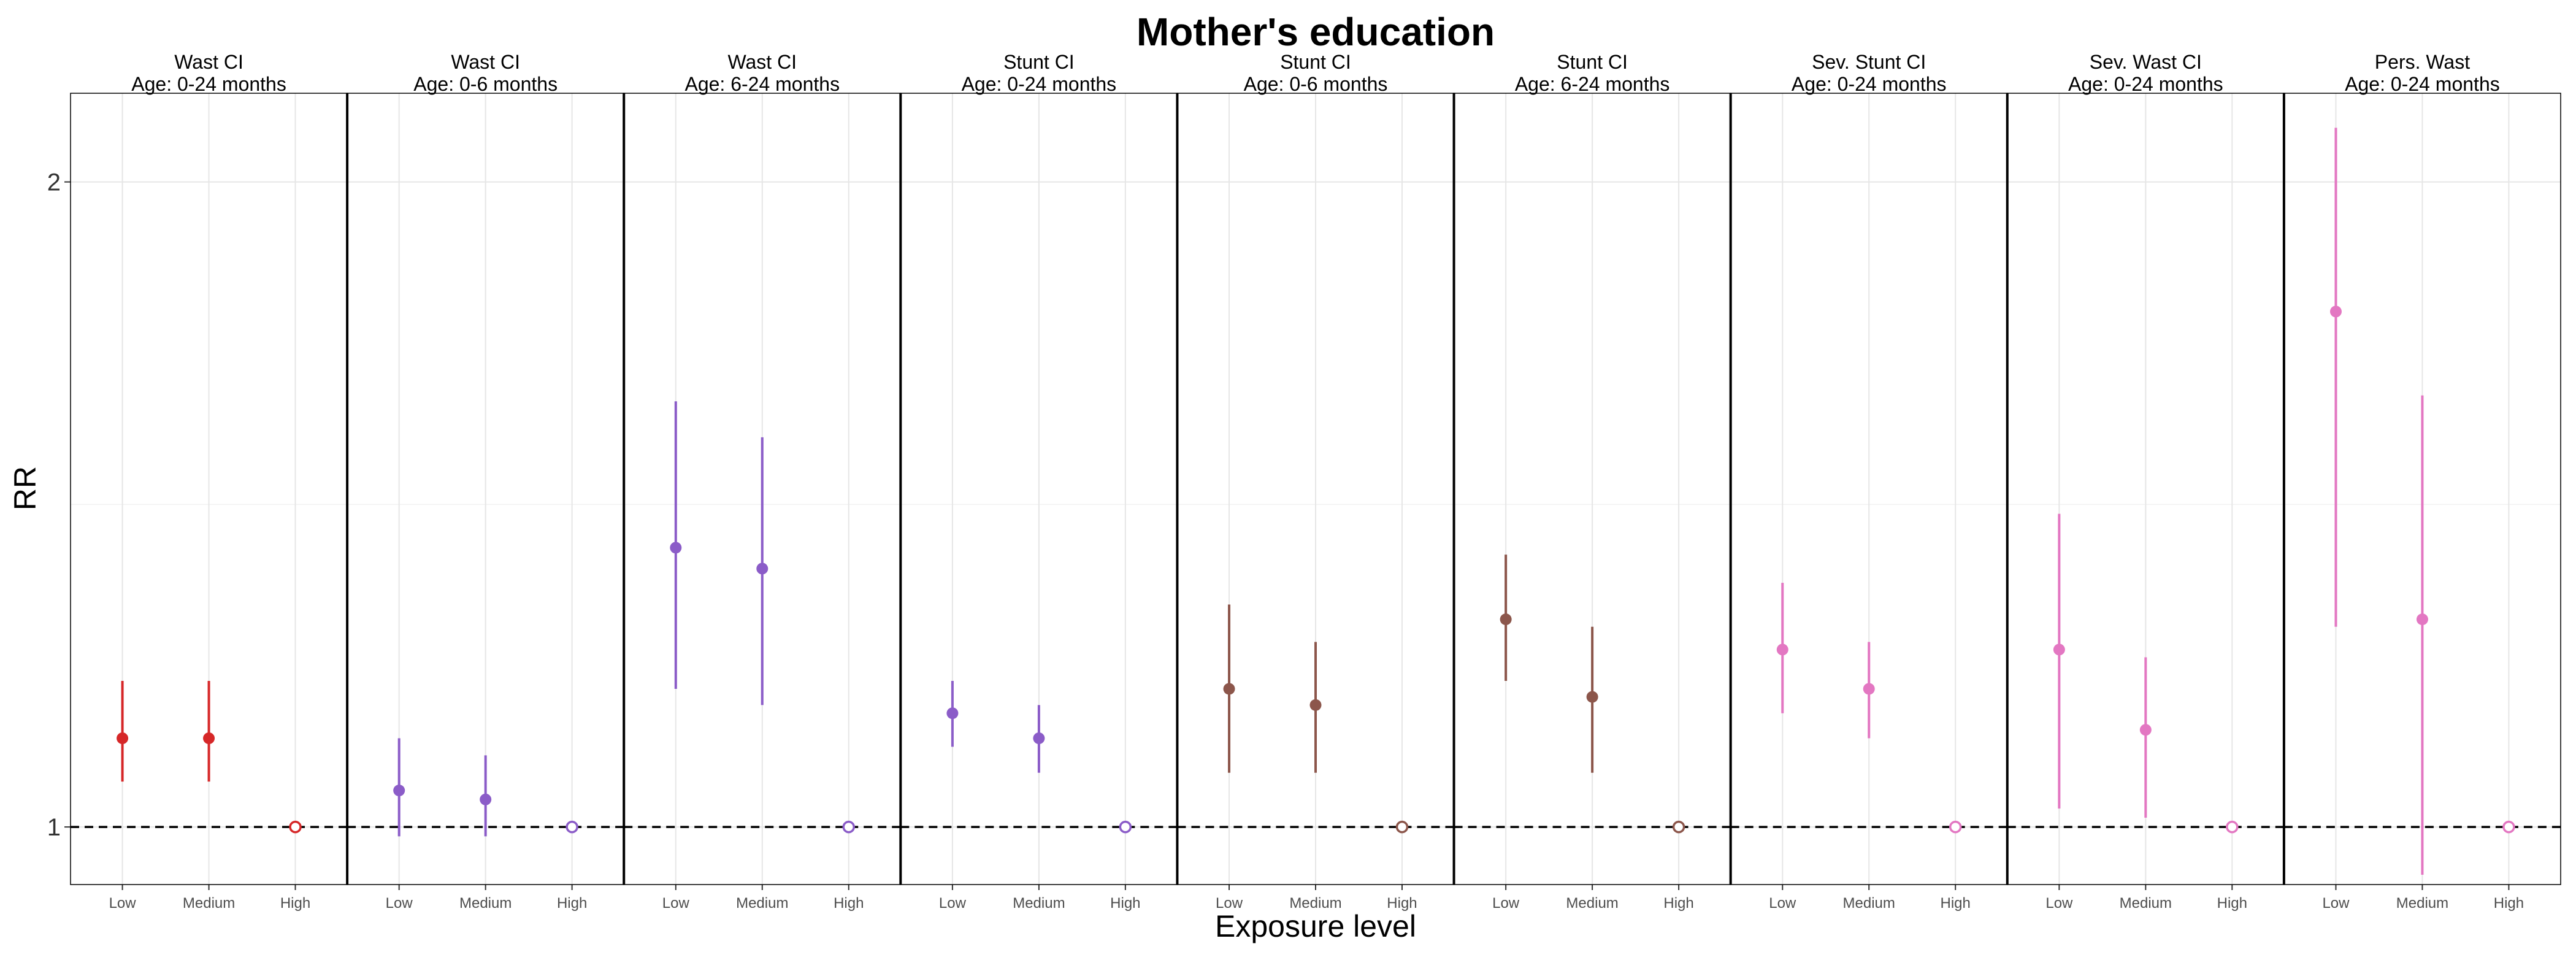 The width and height of the screenshot is (2576, 960). Describe the element at coordinates (54, 827) in the screenshot. I see `y-tick-label: 1` at that location.